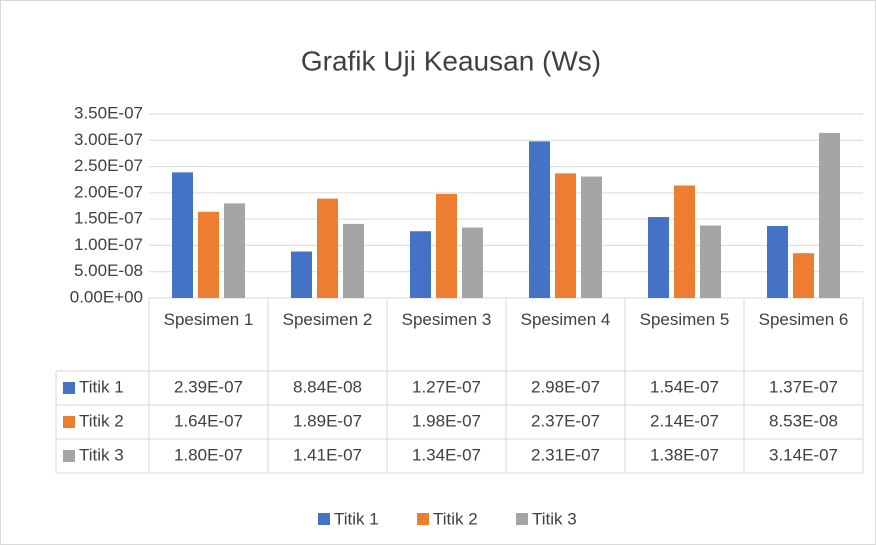 The image size is (876, 545). Describe the element at coordinates (554, 518) in the screenshot. I see `legend-label: Titik 3` at that location.